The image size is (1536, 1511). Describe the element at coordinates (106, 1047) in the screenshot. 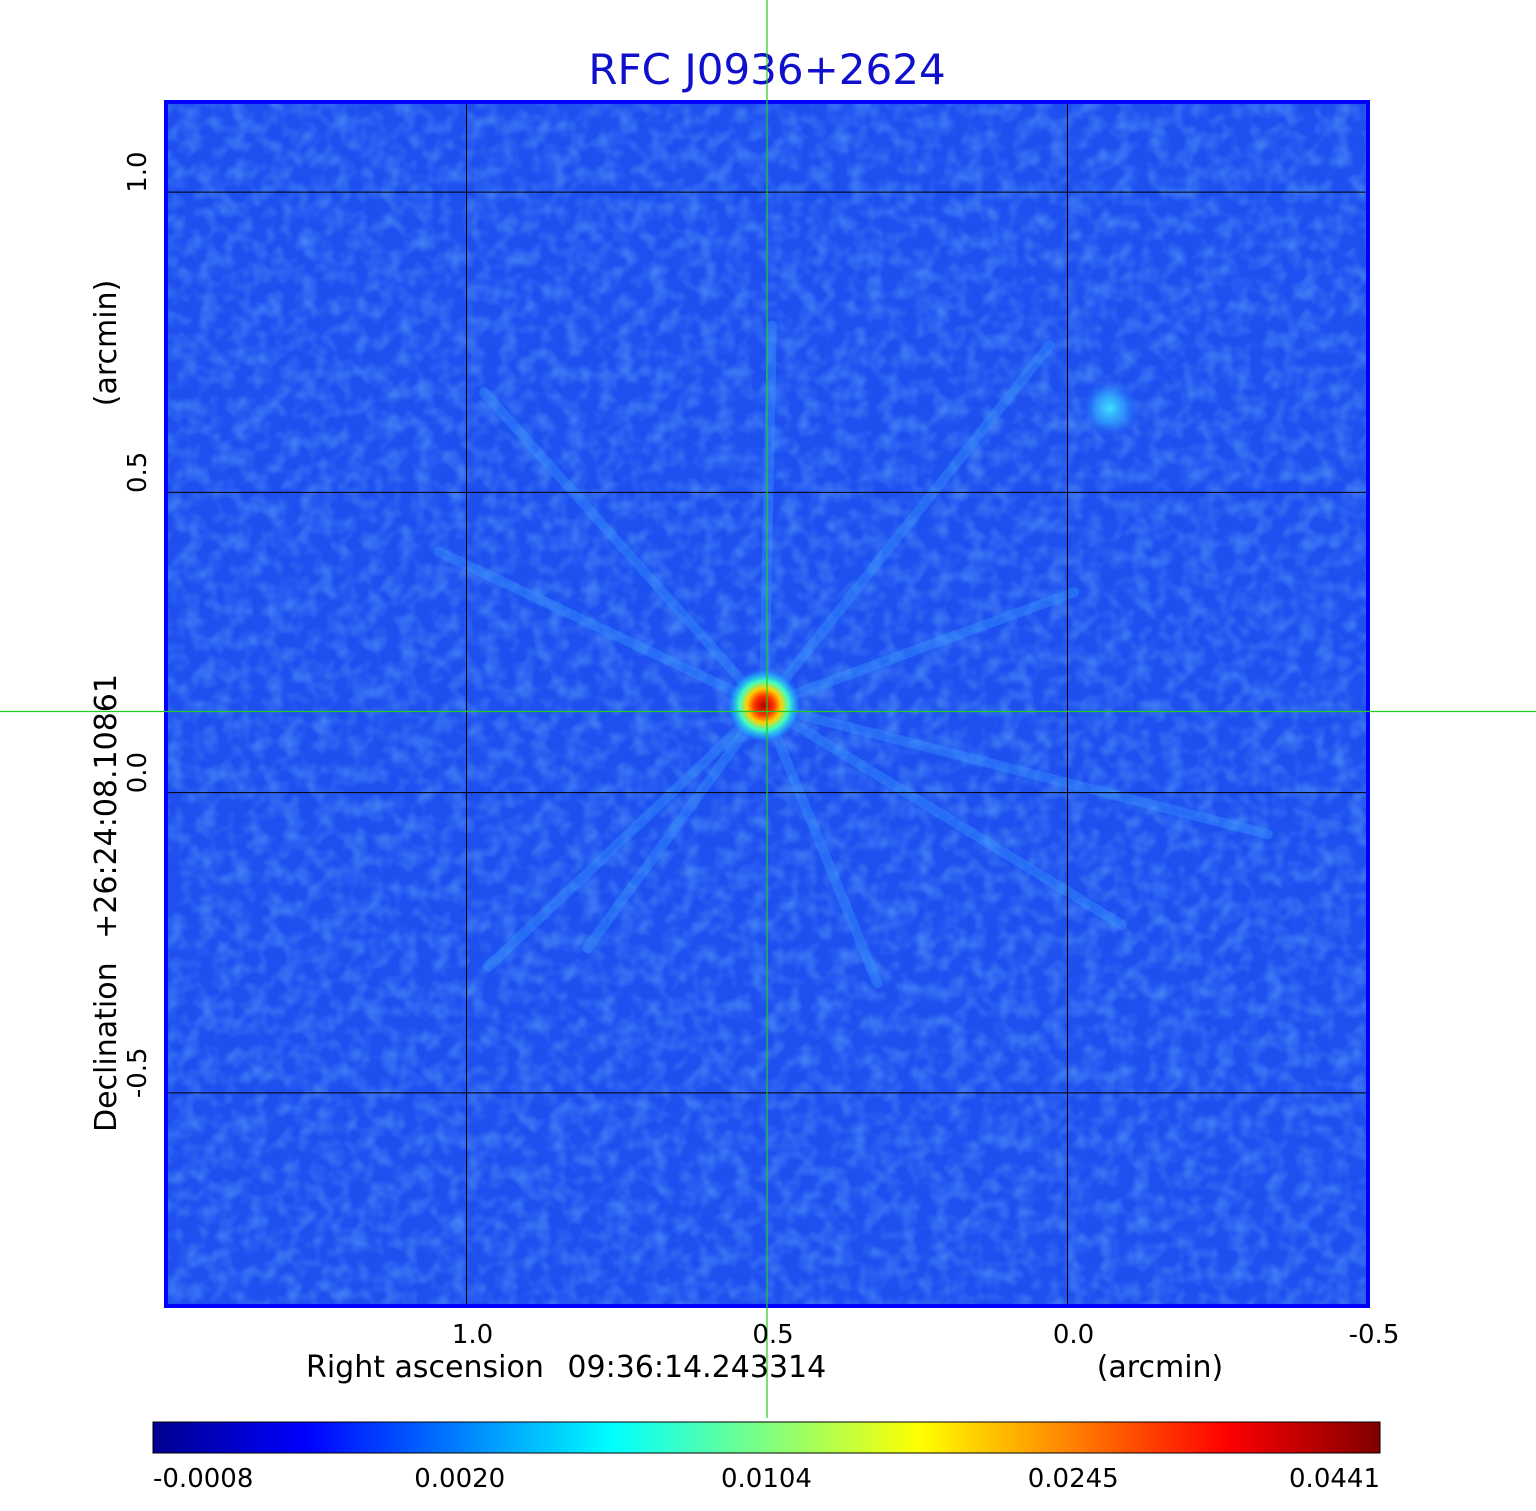

I see `y-axis-name: Declination` at that location.